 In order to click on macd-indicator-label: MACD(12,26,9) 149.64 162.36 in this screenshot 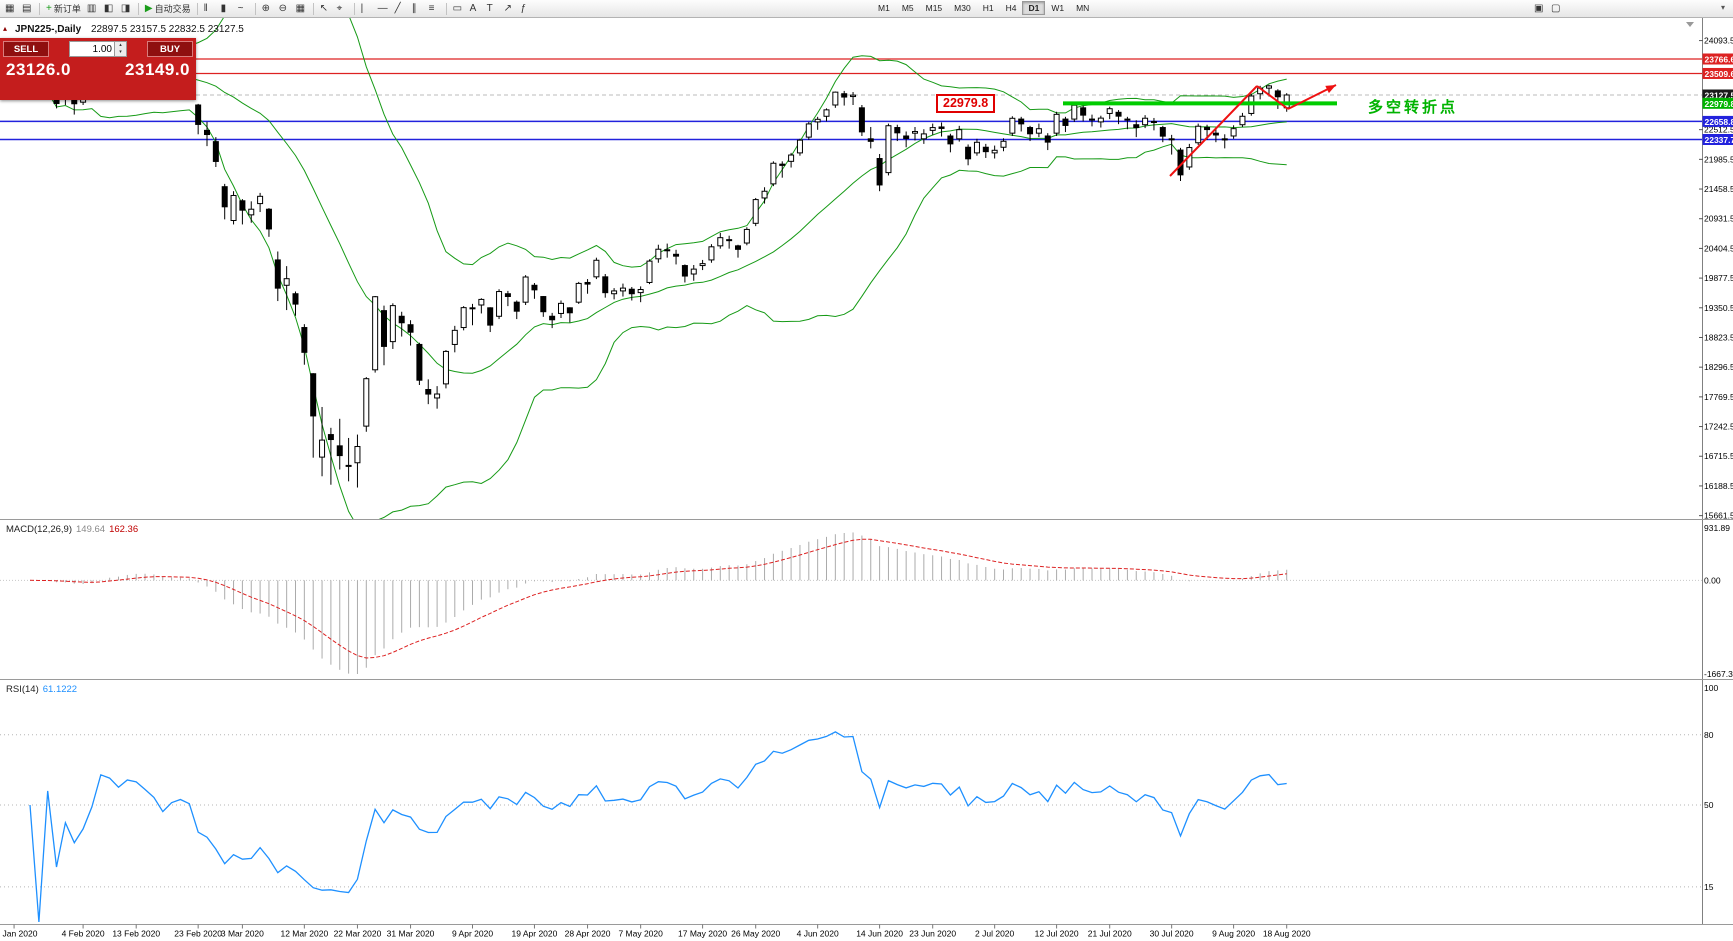, I will do `click(72, 529)`.